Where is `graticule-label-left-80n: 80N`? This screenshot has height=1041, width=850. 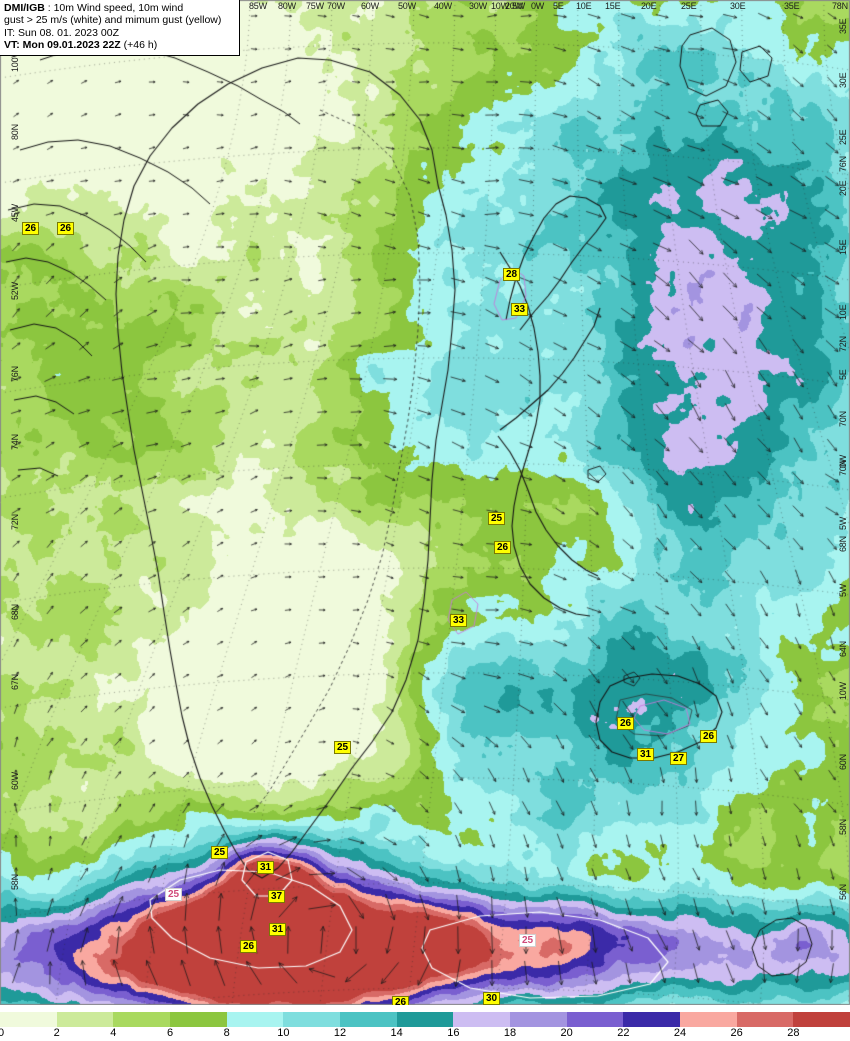
graticule-label-left-80n: 80N is located at coordinates (15, 132).